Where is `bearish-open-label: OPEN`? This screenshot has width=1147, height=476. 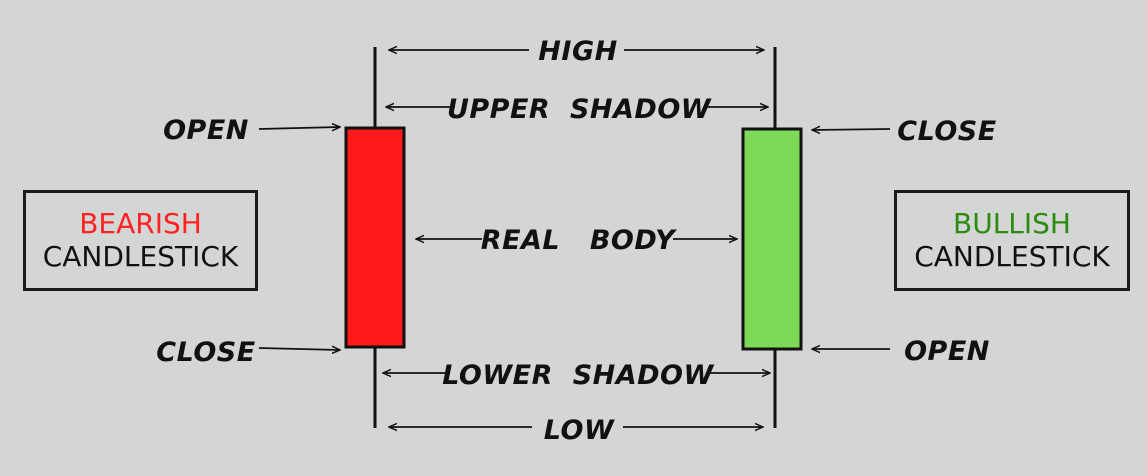
bearish-open-label: OPEN is located at coordinates (206, 130).